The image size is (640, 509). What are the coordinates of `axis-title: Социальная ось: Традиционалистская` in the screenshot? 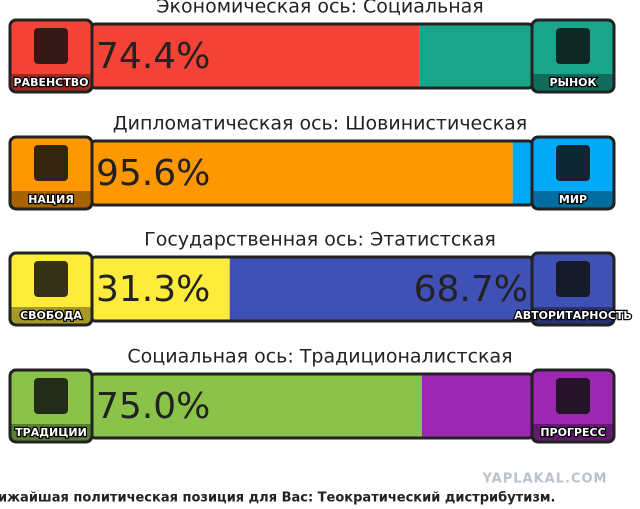 It's located at (319, 357).